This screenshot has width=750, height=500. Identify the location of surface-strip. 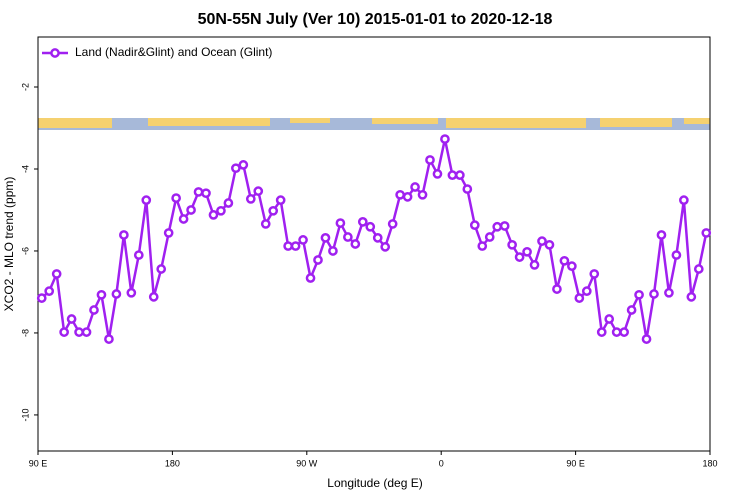
(374, 124).